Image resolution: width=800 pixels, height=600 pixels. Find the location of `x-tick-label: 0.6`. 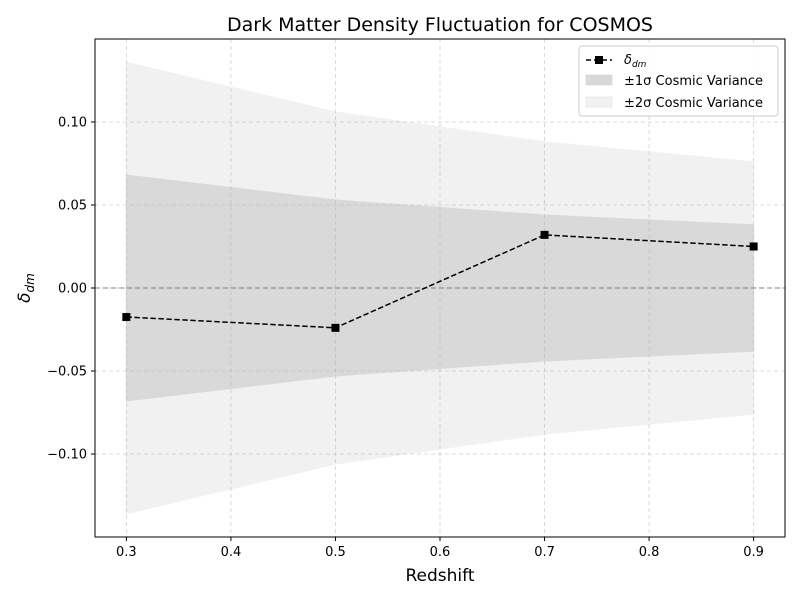

x-tick-label: 0.6 is located at coordinates (440, 552).